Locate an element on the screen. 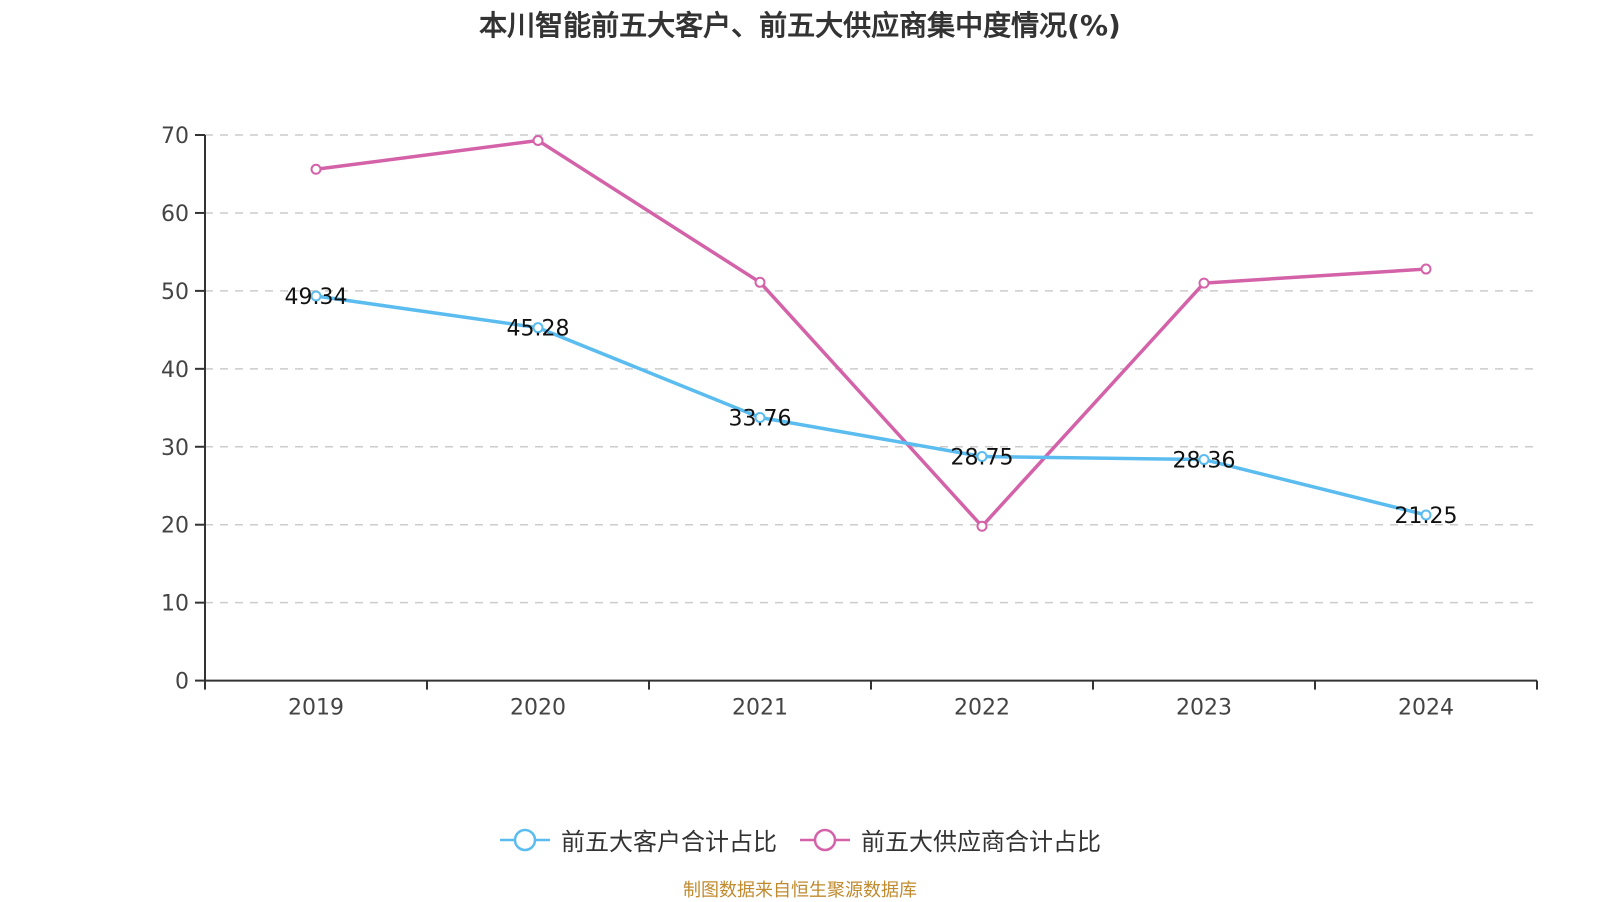  legend-item-customers: 前五大客户合计占比 is located at coordinates (638, 839).